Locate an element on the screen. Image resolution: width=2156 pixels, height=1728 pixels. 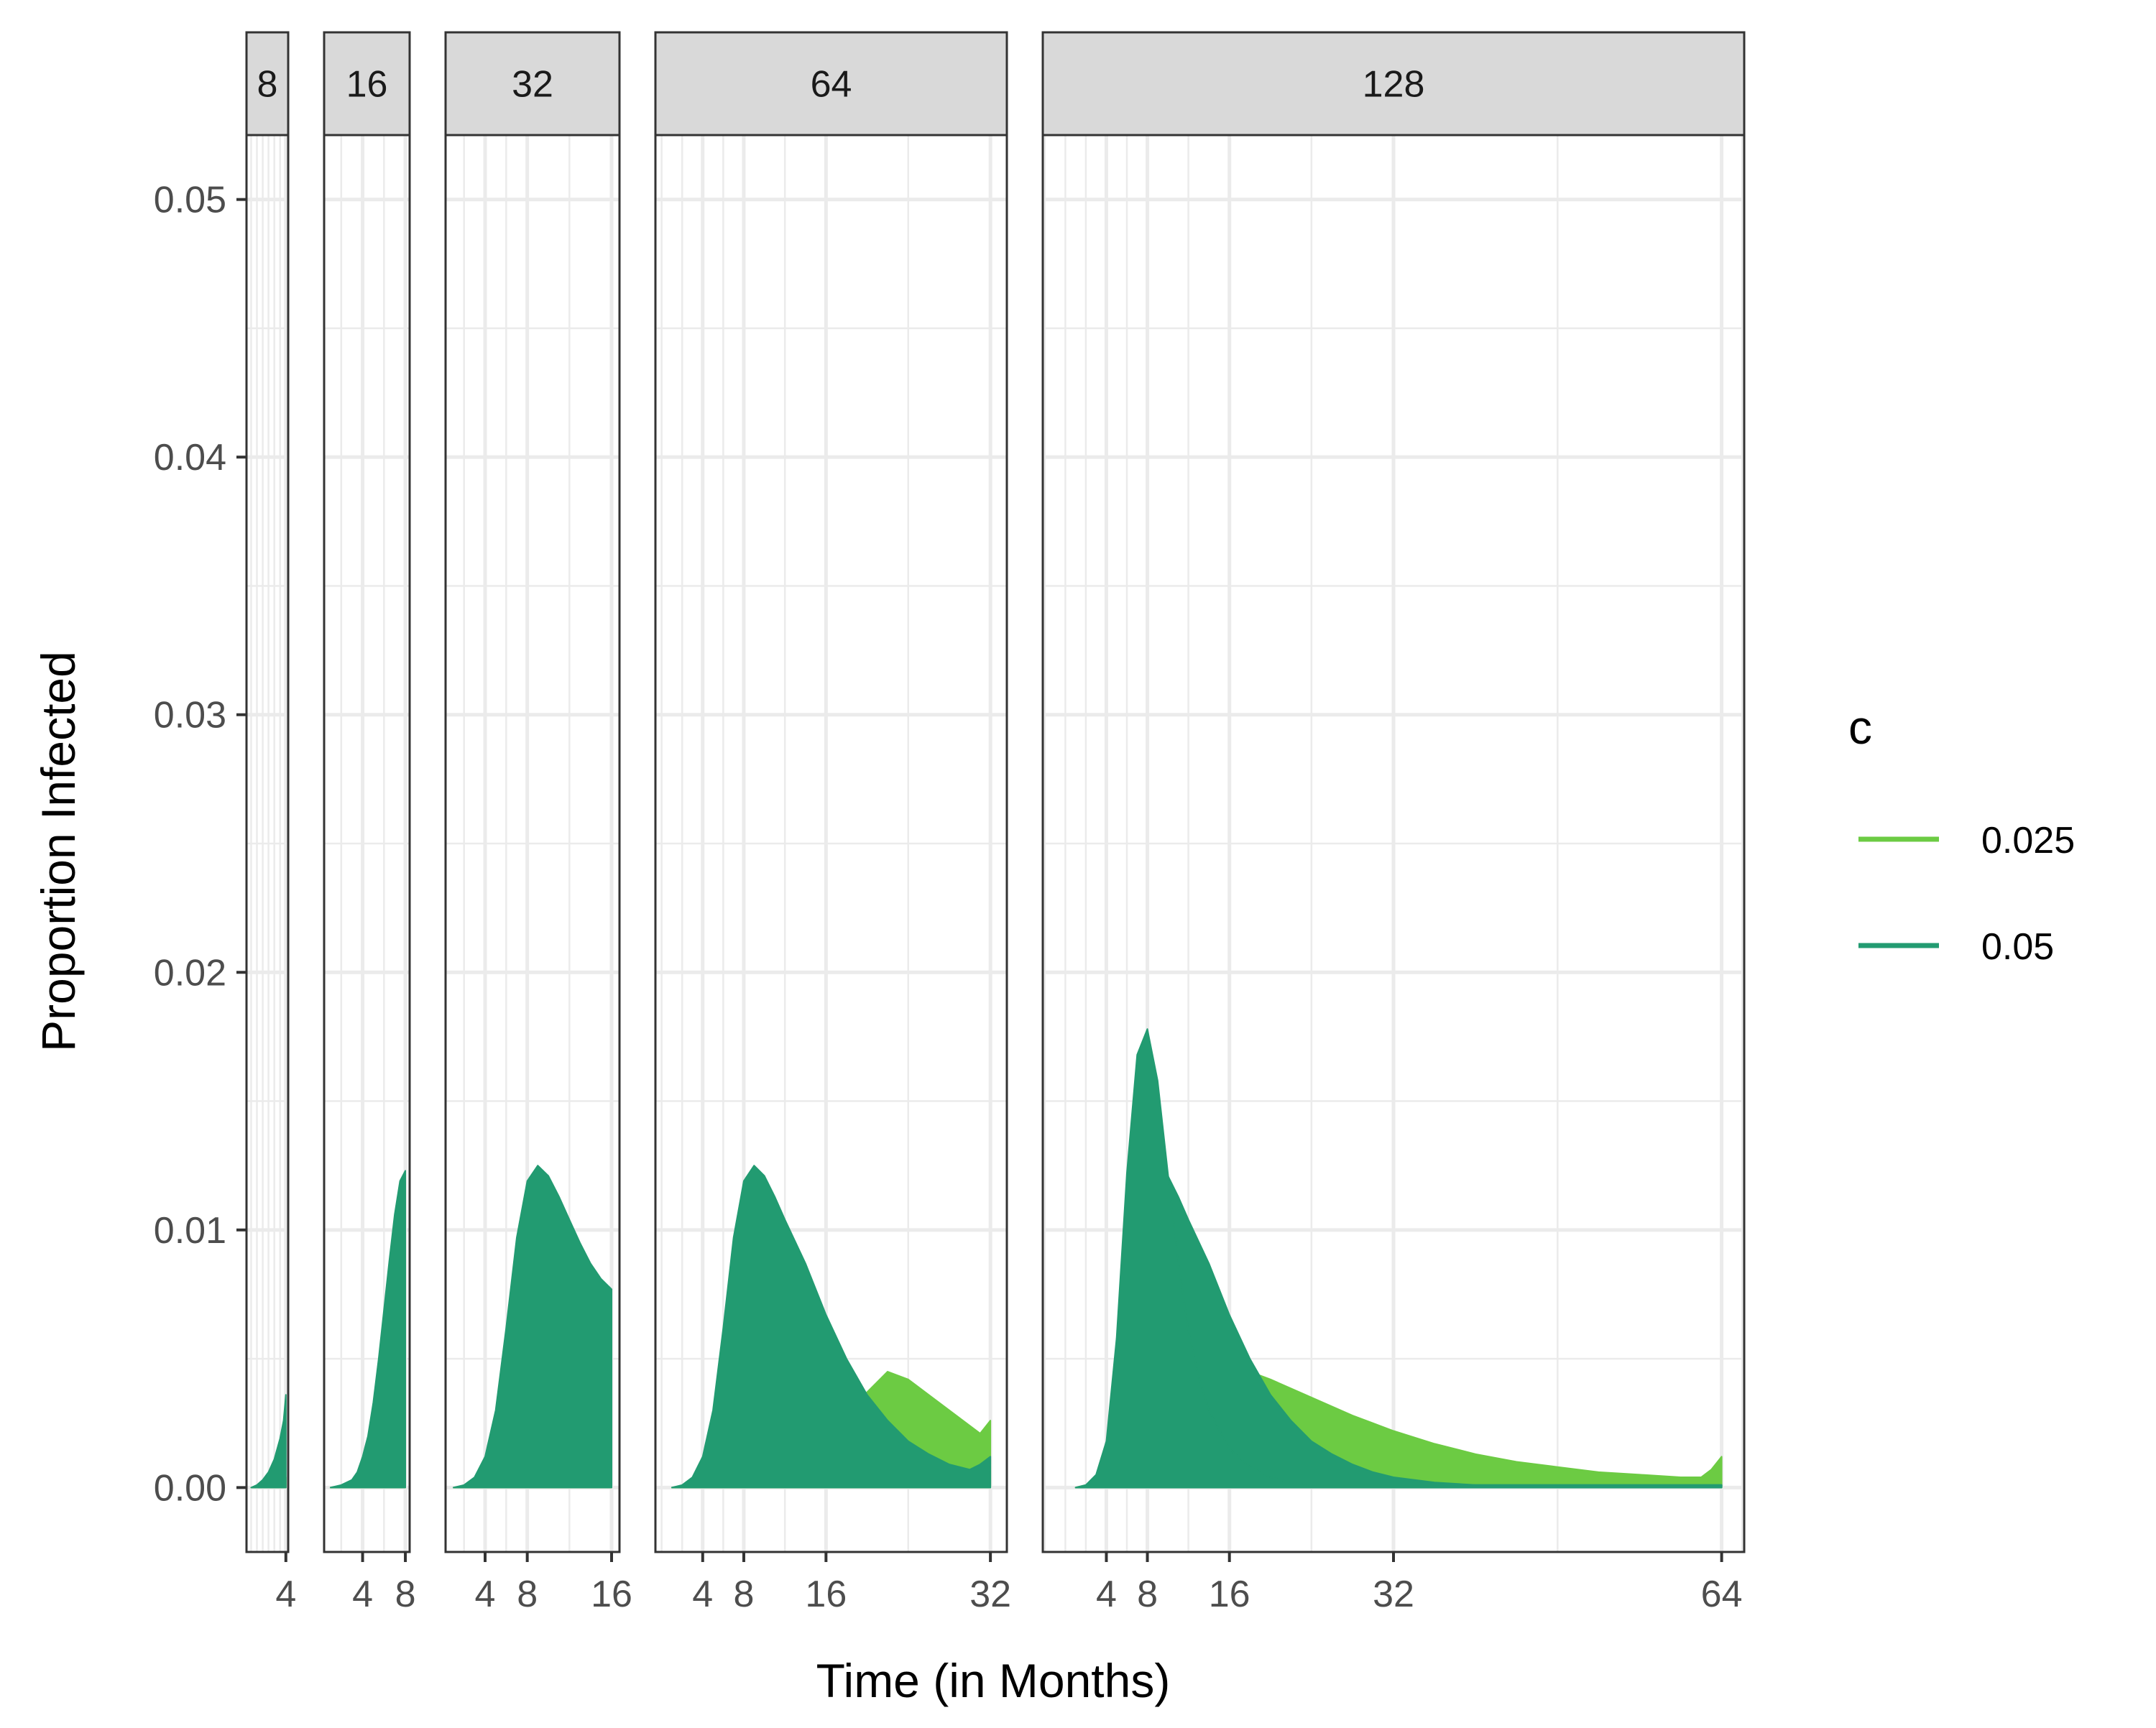
panel-16: 164 8 is located at coordinates (369, 823).